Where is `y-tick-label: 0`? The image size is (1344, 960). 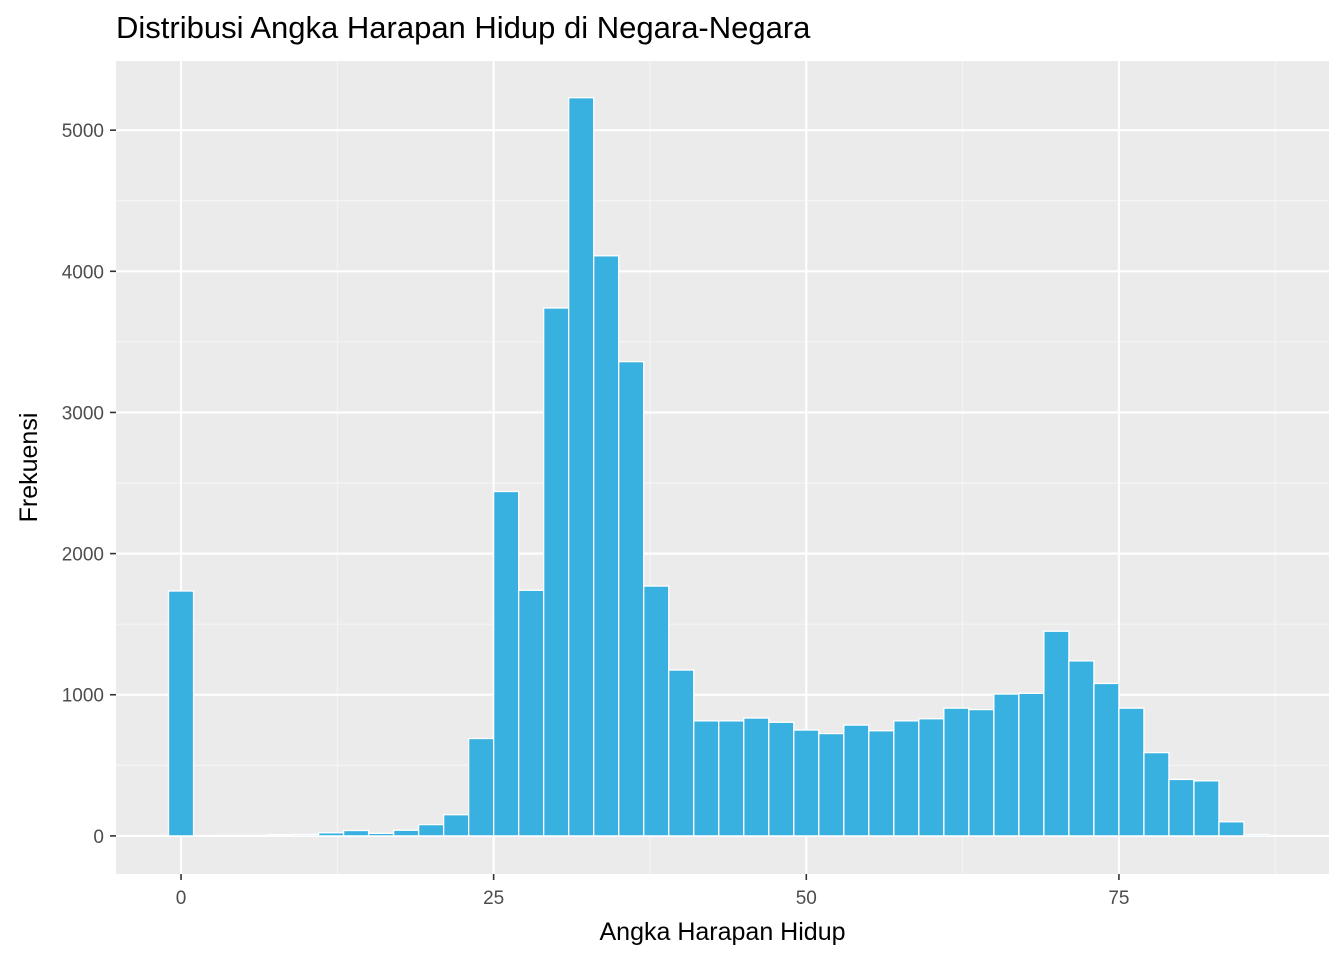 y-tick-label: 0 is located at coordinates (98, 837).